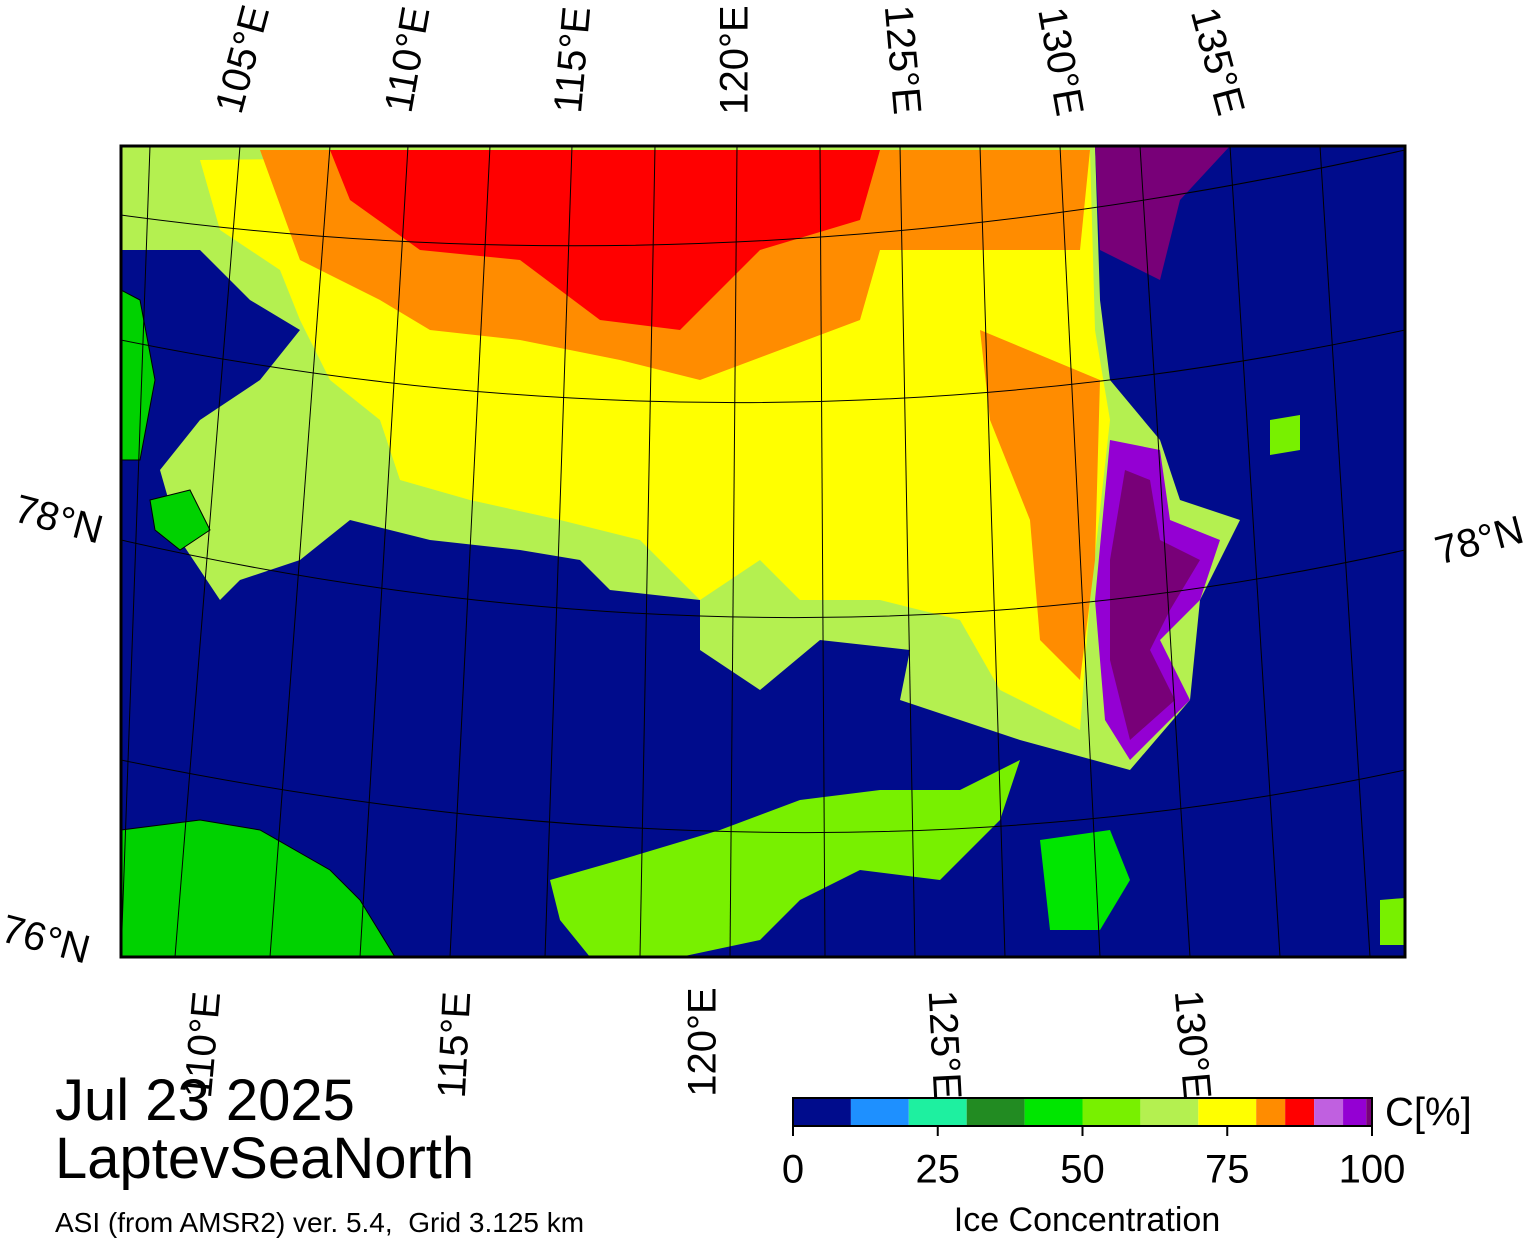  I want to click on lat-label-right: 78°N, so click(1479, 541).